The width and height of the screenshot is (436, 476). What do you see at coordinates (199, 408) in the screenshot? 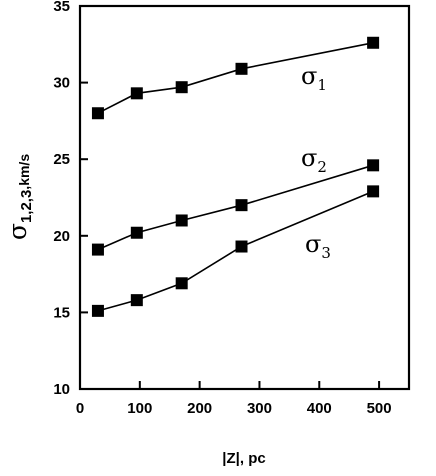
I see `x-tick-label: 200` at bounding box center [199, 408].